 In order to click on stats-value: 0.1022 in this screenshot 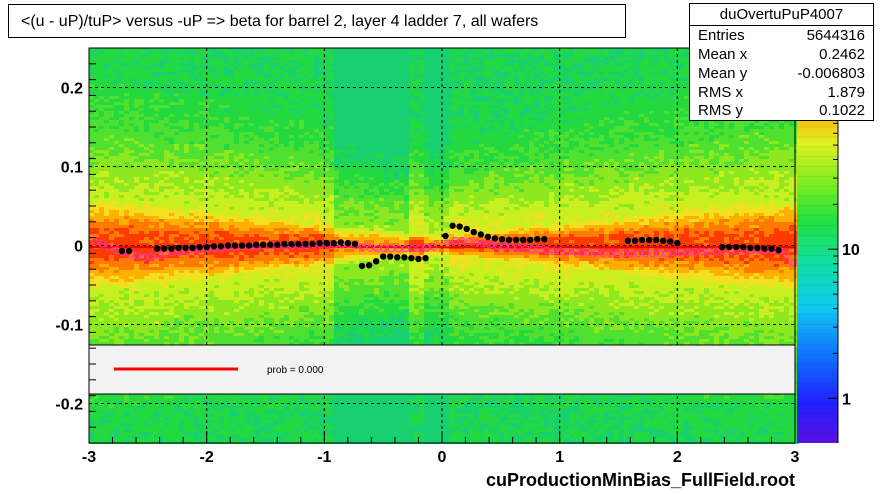, I will do `click(842, 110)`.